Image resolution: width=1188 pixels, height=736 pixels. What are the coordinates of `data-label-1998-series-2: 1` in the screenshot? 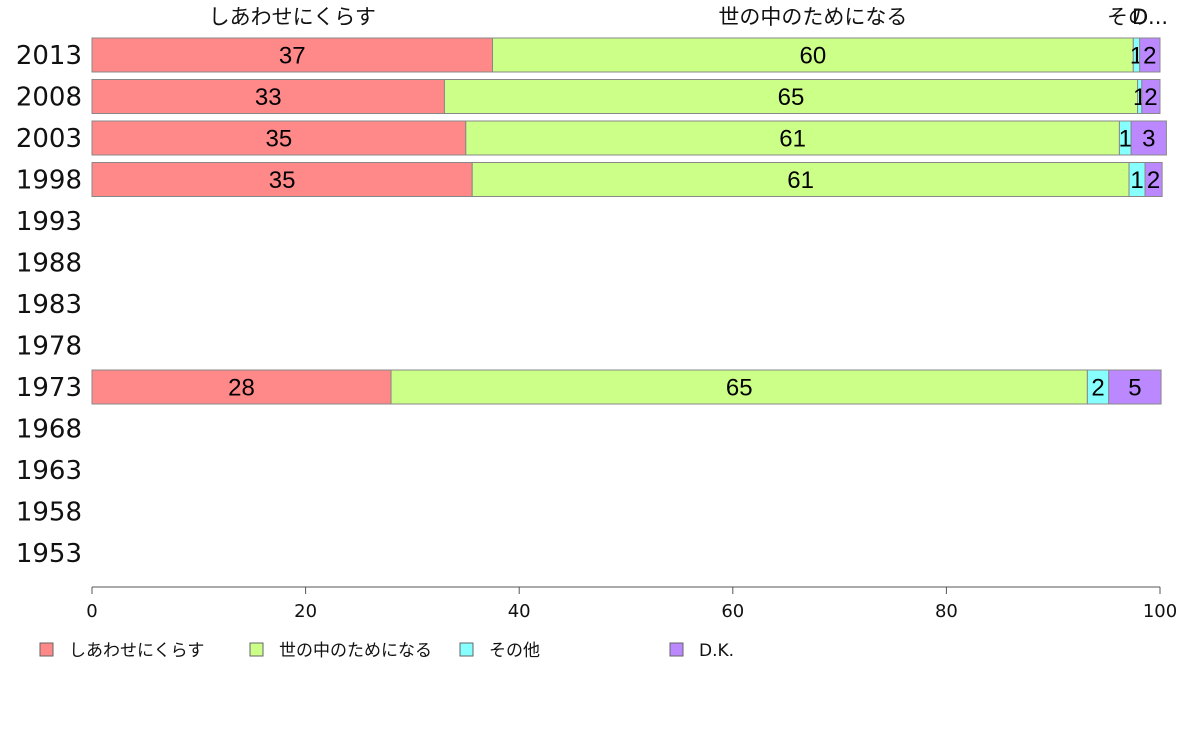 It's located at (1136, 180).